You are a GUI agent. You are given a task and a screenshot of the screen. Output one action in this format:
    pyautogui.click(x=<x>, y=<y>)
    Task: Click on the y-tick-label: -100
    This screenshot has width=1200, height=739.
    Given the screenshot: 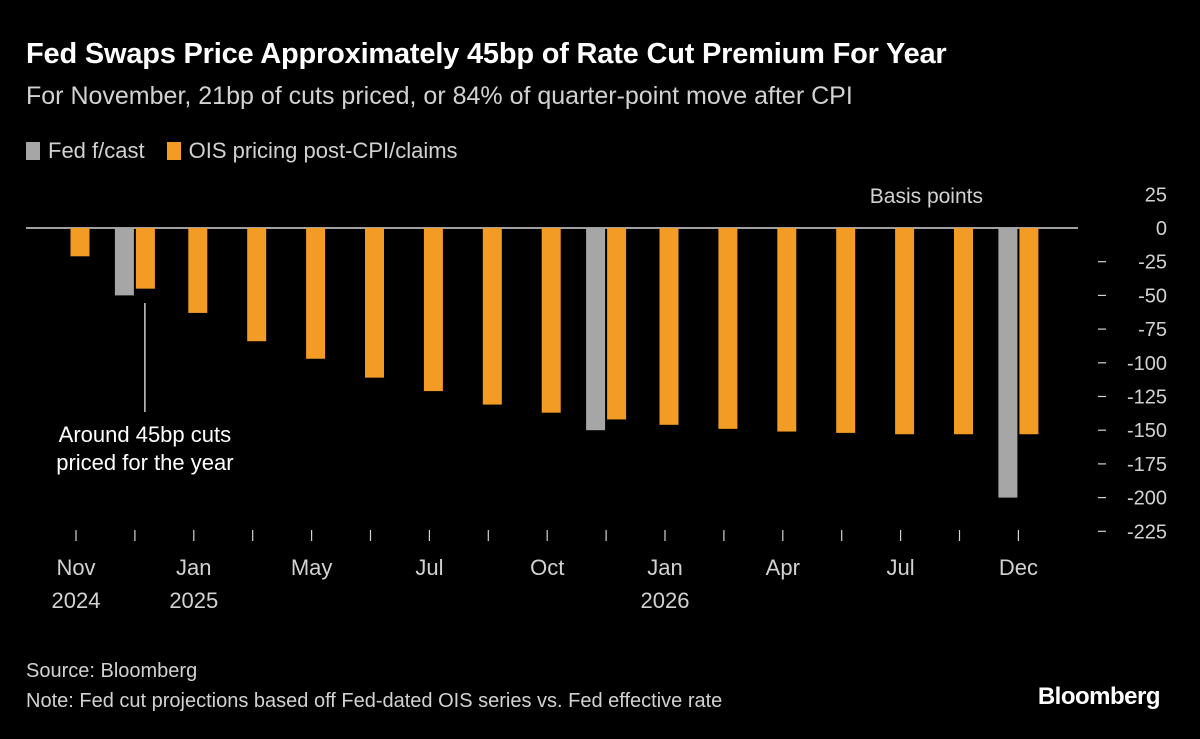 What is the action you would take?
    pyautogui.click(x=1147, y=364)
    